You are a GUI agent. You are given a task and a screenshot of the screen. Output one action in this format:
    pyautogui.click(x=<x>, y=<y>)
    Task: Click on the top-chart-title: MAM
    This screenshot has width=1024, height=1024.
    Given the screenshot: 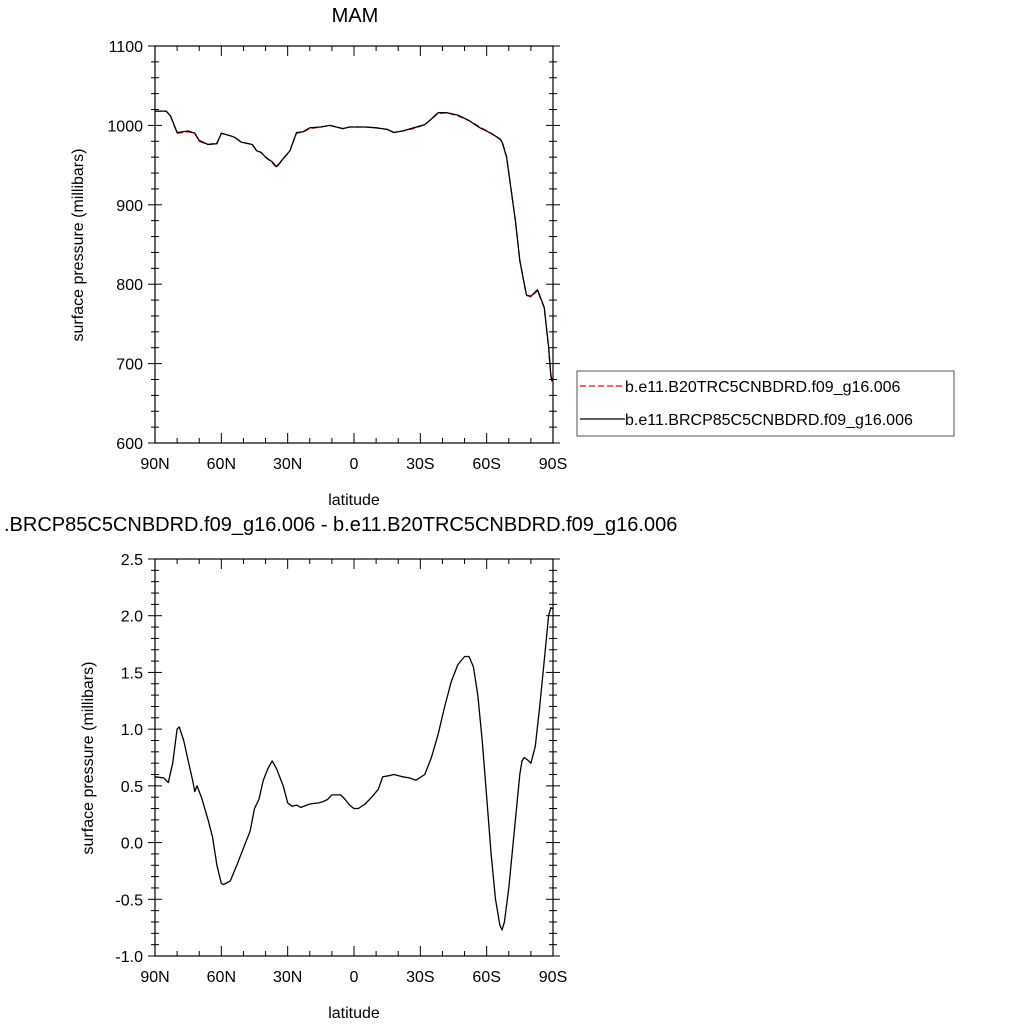 What is the action you would take?
    pyautogui.click(x=355, y=16)
    